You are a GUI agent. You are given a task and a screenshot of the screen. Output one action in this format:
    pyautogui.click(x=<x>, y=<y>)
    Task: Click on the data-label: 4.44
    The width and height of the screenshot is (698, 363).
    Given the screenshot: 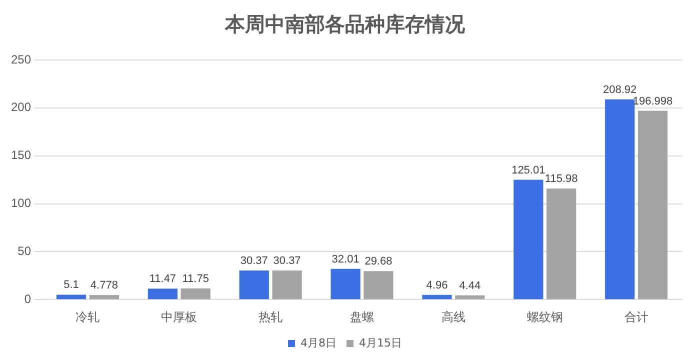 What is the action you would take?
    pyautogui.click(x=470, y=286)
    